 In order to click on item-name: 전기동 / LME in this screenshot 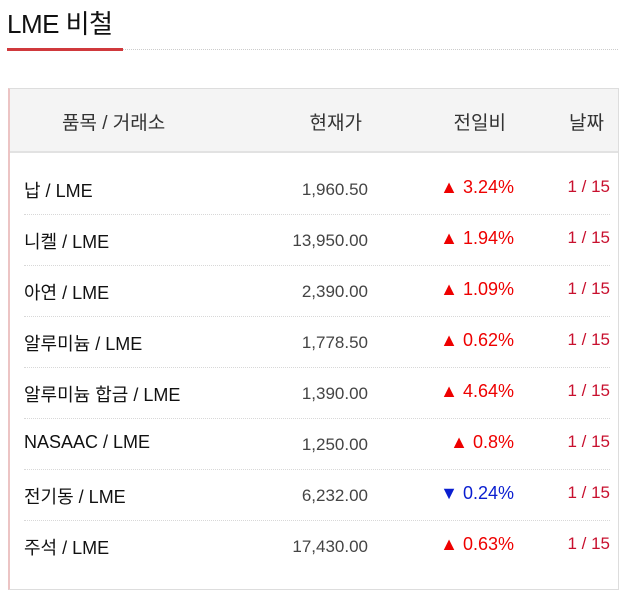, I will do `click(75, 497)`.